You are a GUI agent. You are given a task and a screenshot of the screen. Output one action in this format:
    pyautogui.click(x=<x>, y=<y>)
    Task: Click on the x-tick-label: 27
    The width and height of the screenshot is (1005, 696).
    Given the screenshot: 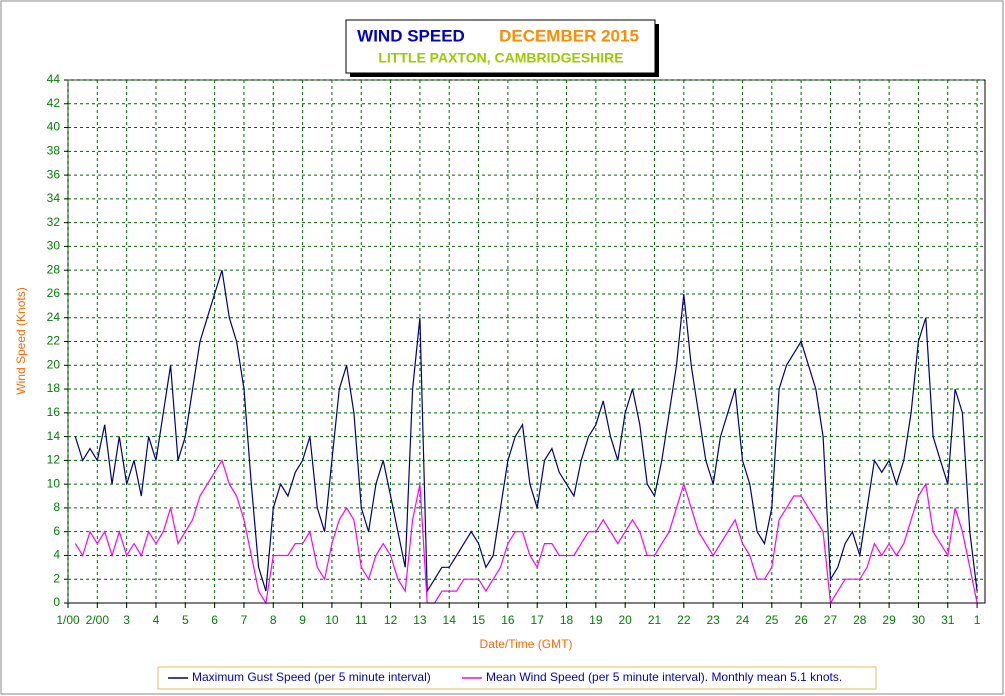 What is the action you would take?
    pyautogui.click(x=831, y=620)
    